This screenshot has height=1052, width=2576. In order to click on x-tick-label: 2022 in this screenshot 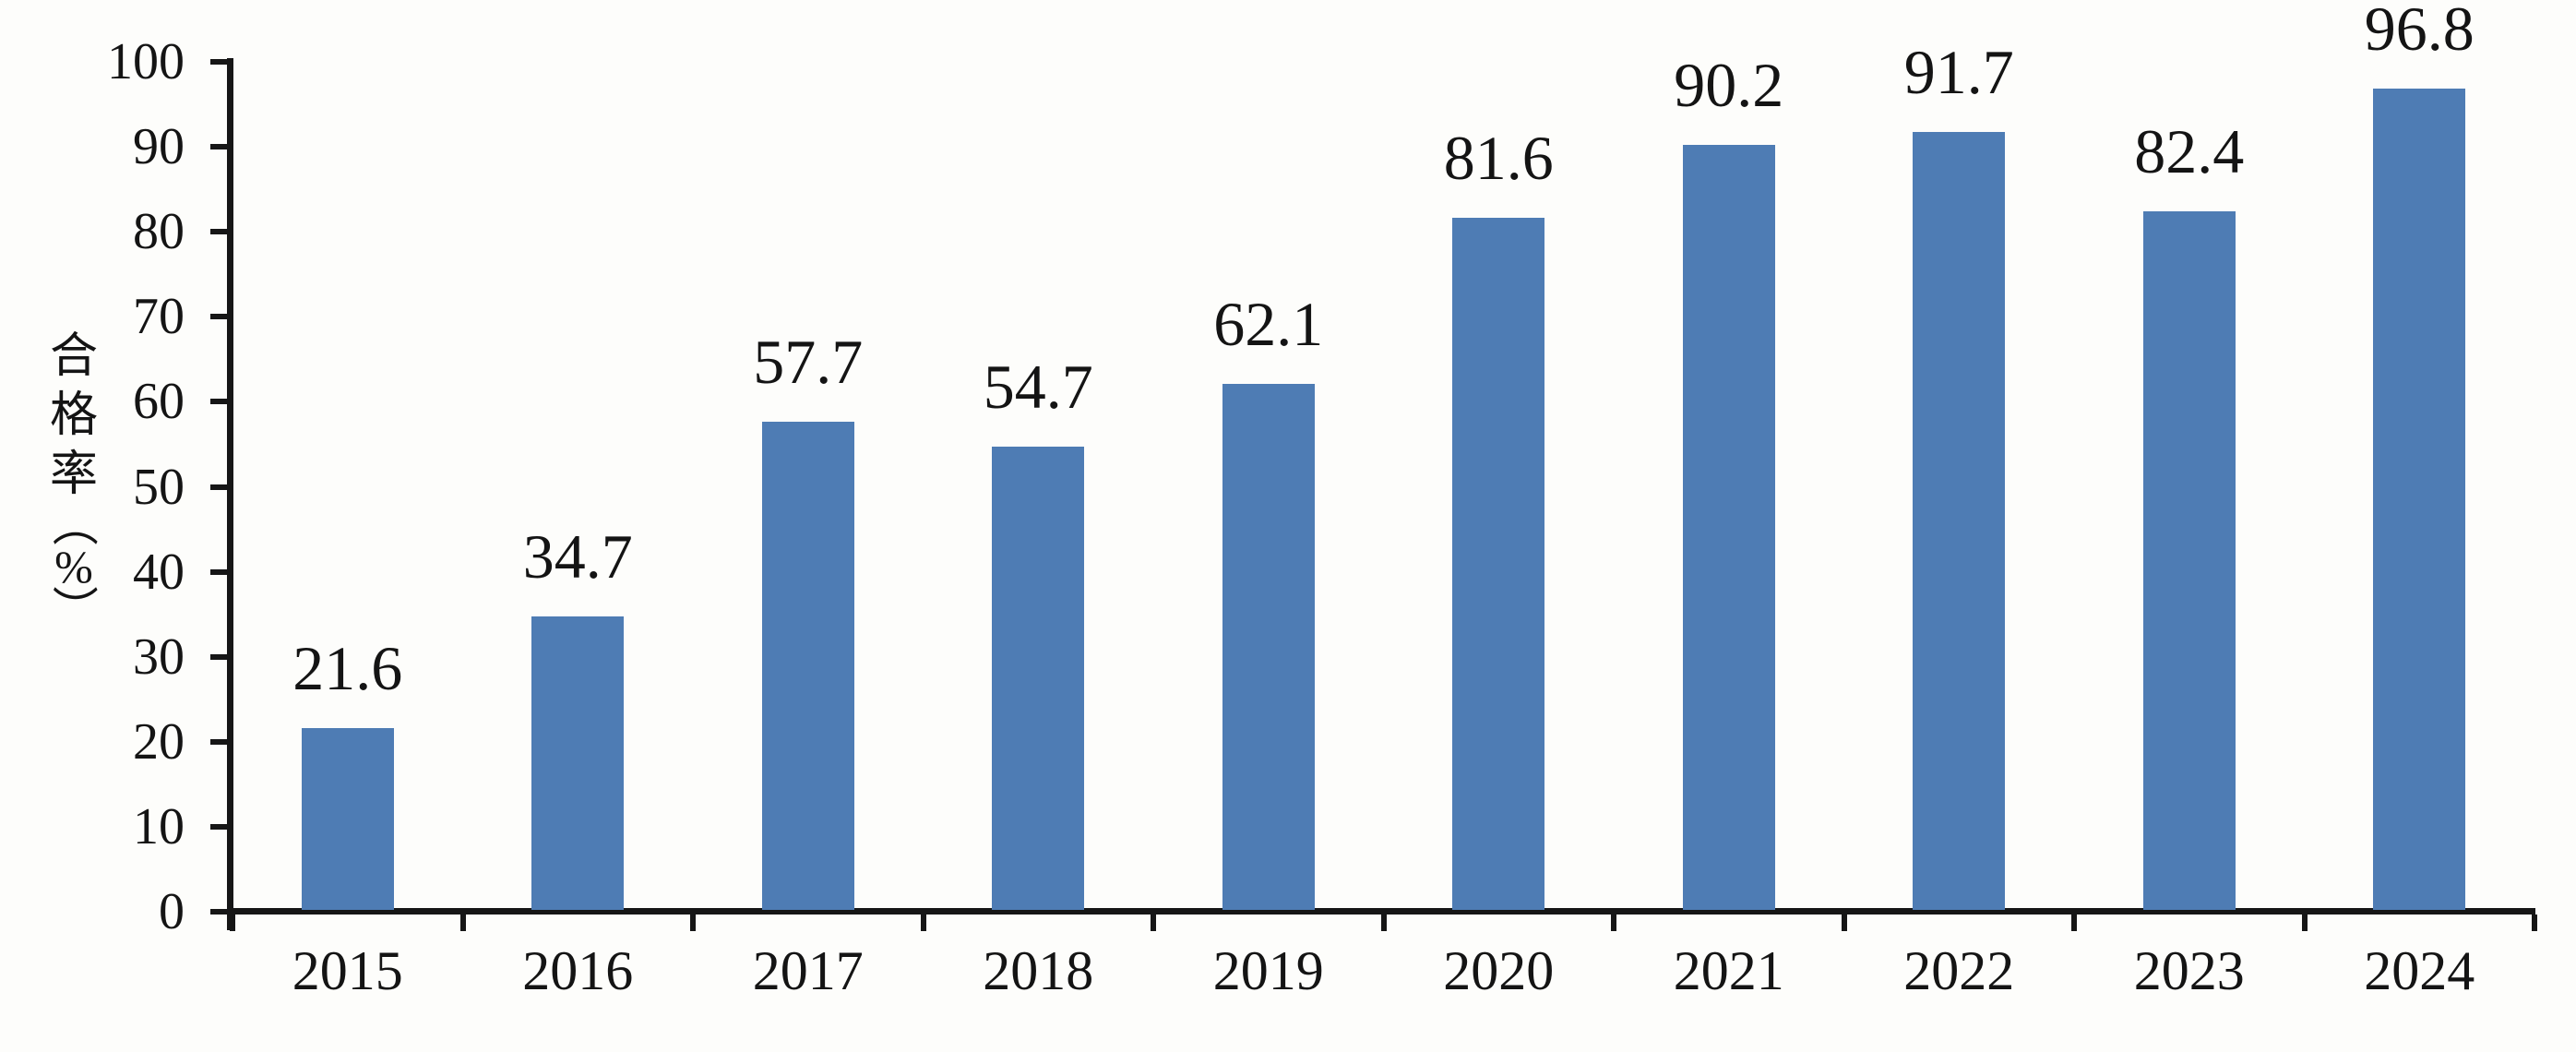, I will do `click(1959, 970)`.